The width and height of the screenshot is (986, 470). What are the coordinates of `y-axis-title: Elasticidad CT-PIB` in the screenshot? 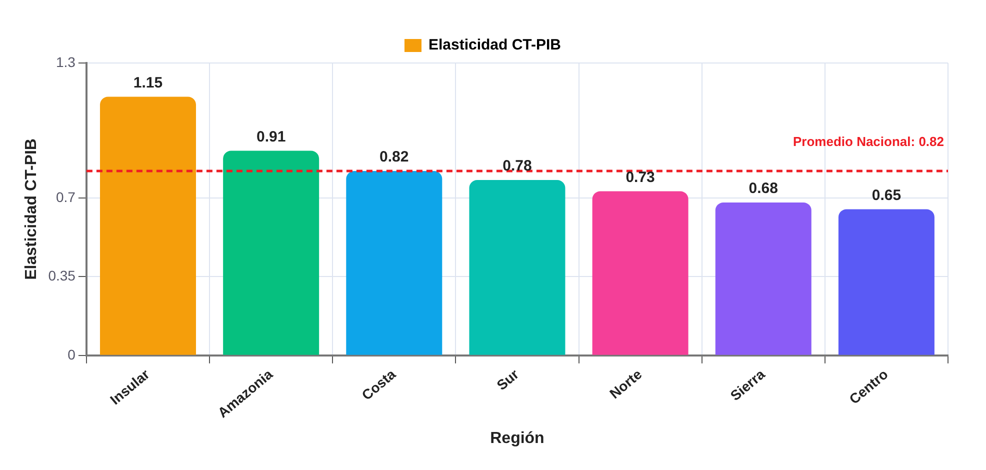 It's located at (31, 209).